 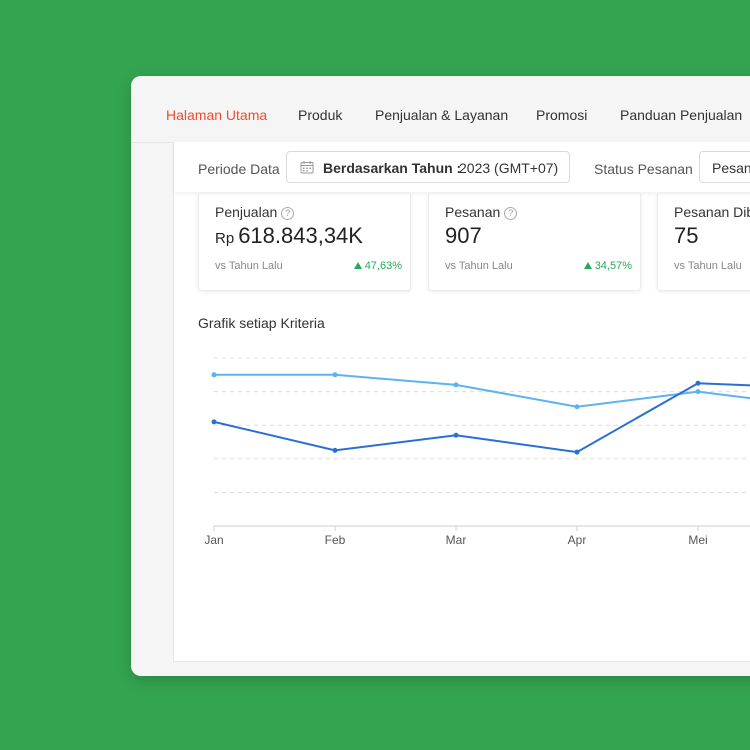 What do you see at coordinates (607, 266) in the screenshot?
I see `card-change: 34,57%` at bounding box center [607, 266].